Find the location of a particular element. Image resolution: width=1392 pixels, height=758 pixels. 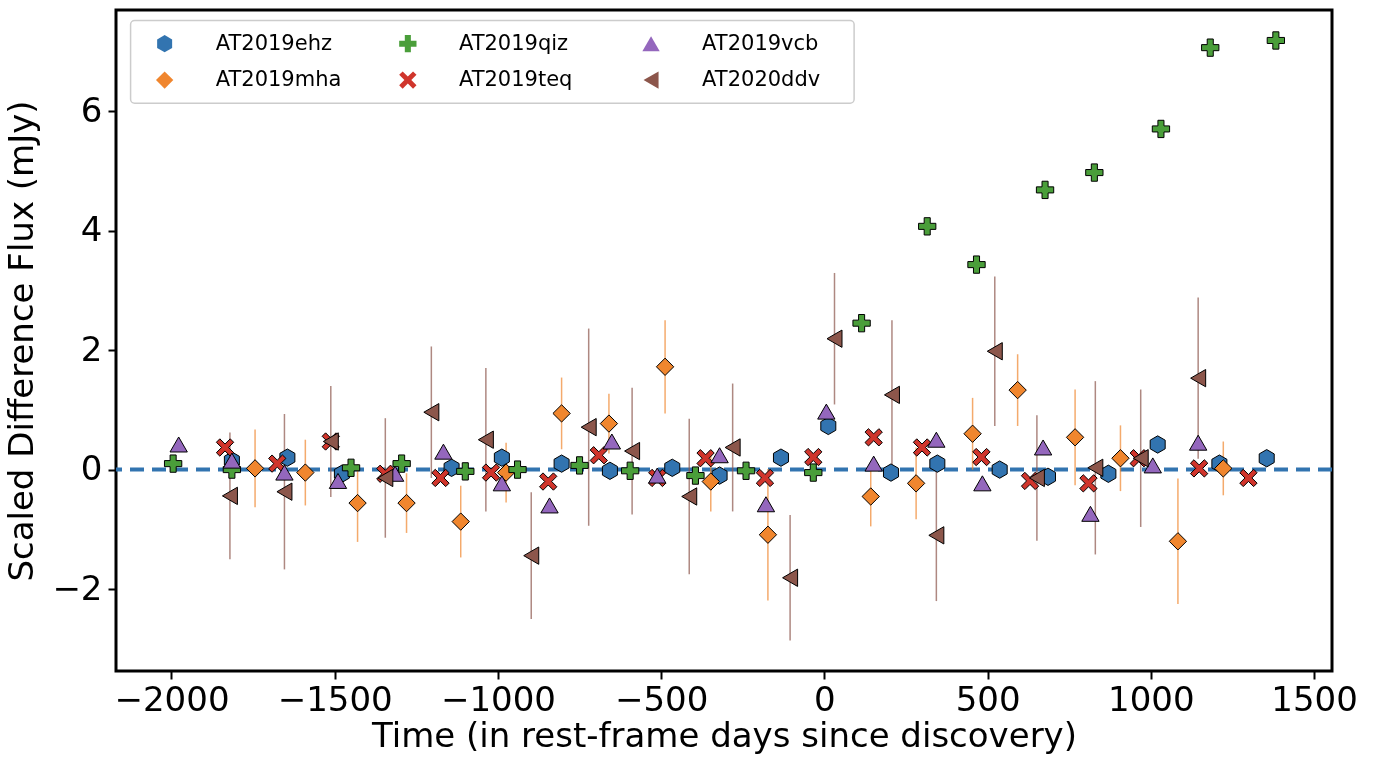

legend-label: AT2019mha is located at coordinates (278, 79).